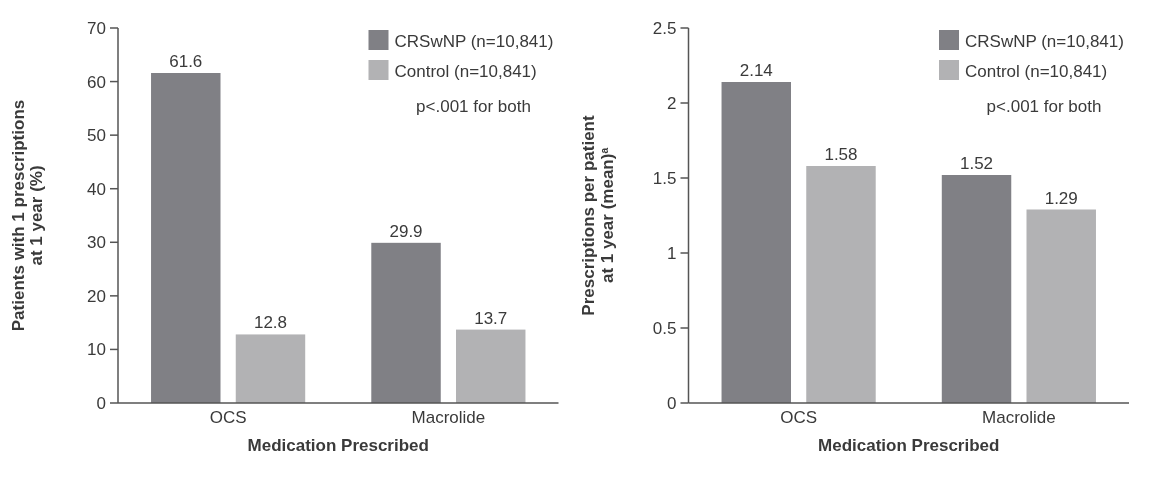  What do you see at coordinates (27, 215) in the screenshot?
I see `y-axis-title: Patients with 1 prescriptions at 1 year (%)` at bounding box center [27, 215].